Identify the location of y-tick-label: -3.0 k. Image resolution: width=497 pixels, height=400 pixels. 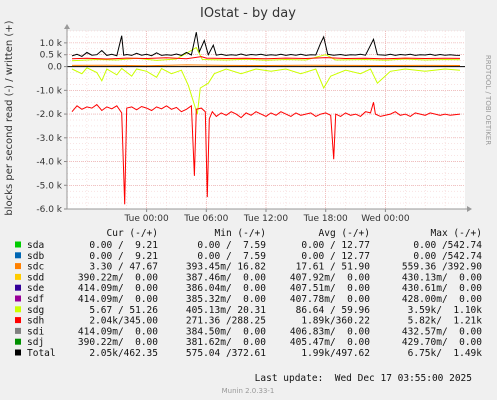
(49, 139).